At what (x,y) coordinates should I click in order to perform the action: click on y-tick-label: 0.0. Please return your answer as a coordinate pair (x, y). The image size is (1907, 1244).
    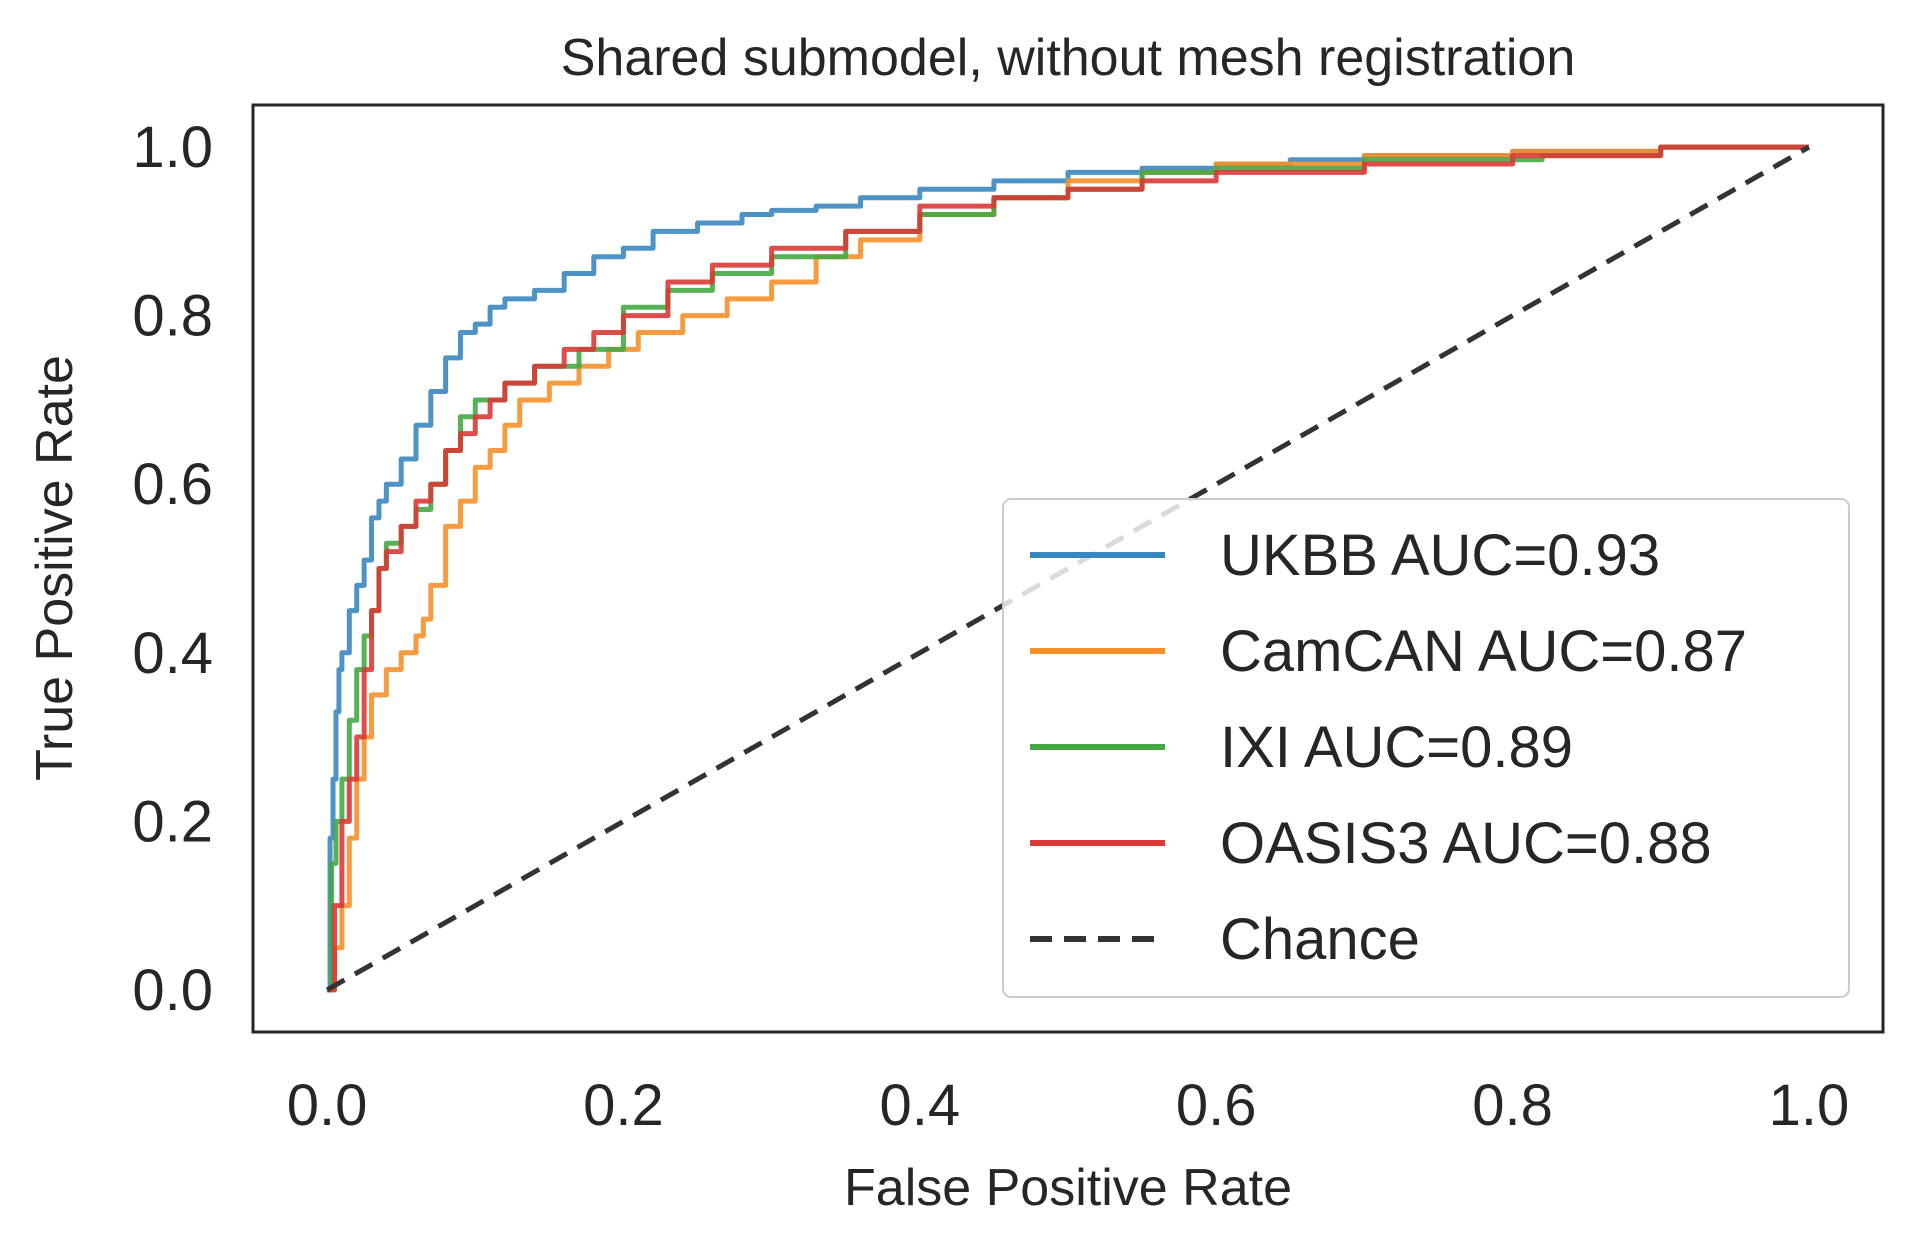
    Looking at the image, I should click on (172, 990).